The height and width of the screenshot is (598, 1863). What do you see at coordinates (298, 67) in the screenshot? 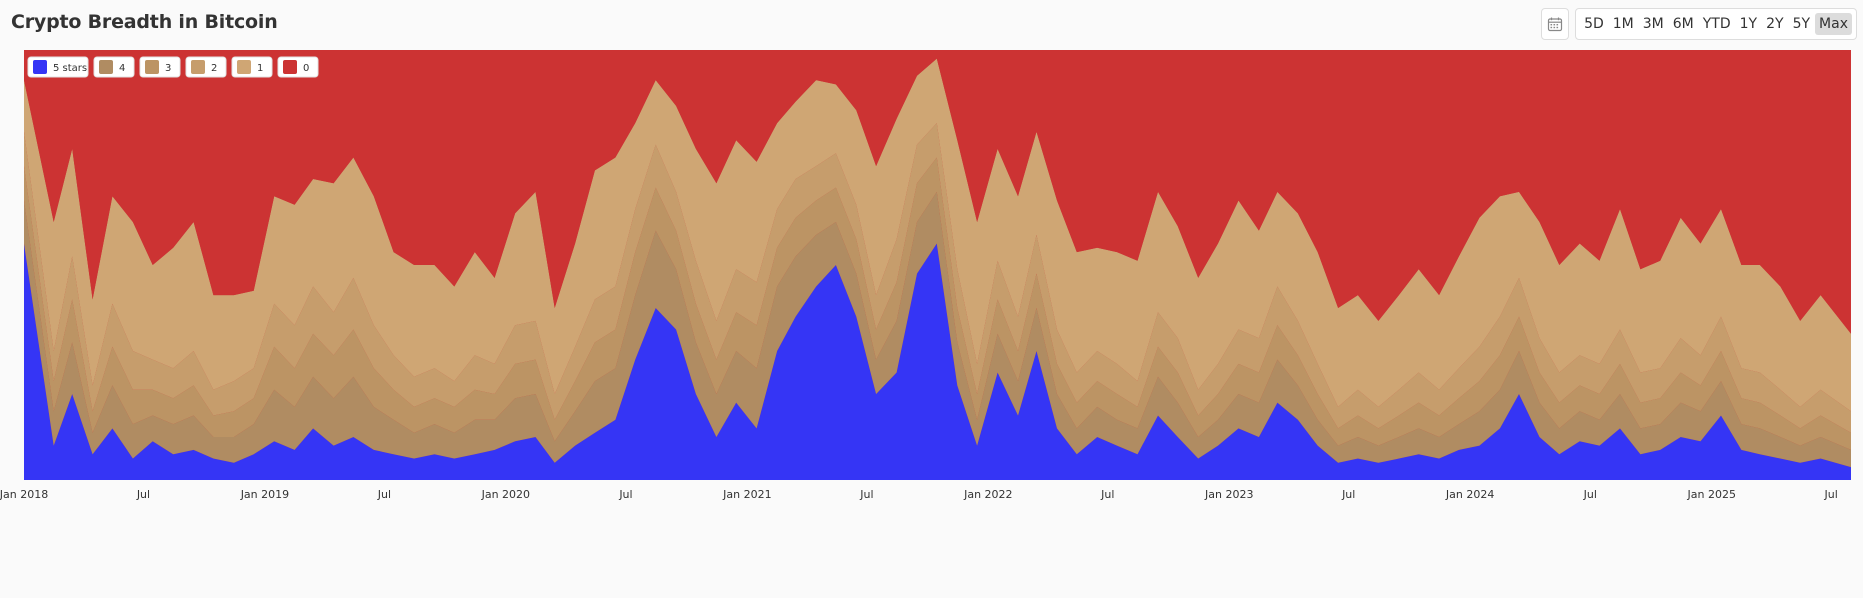
I see `legend-item-0: 0` at bounding box center [298, 67].